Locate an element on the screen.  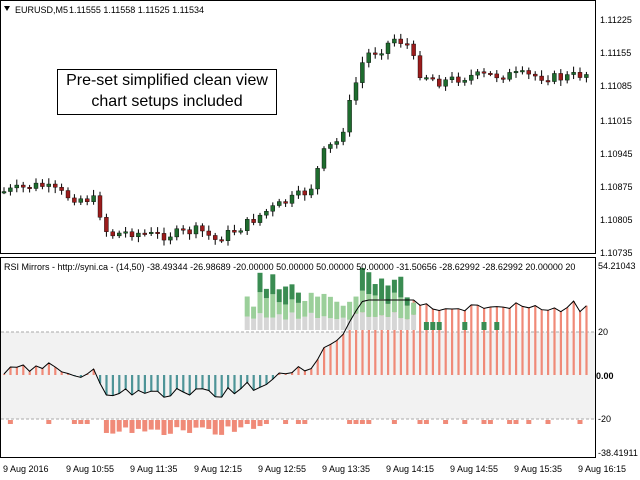
time-label: 9 Aug 12:55 is located at coordinates (282, 469).